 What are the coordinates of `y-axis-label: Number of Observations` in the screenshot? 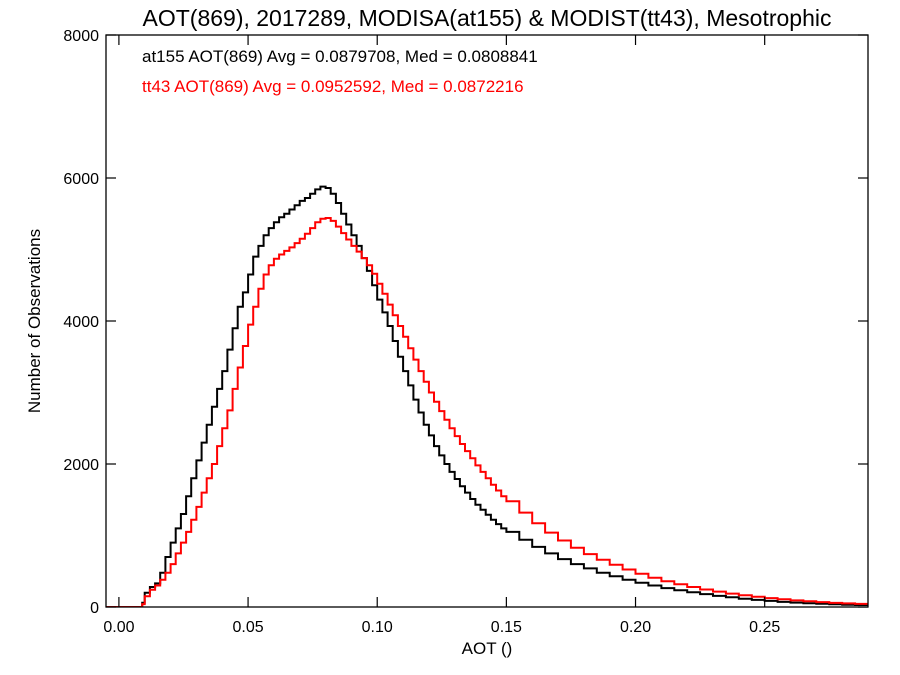 It's located at (34, 321).